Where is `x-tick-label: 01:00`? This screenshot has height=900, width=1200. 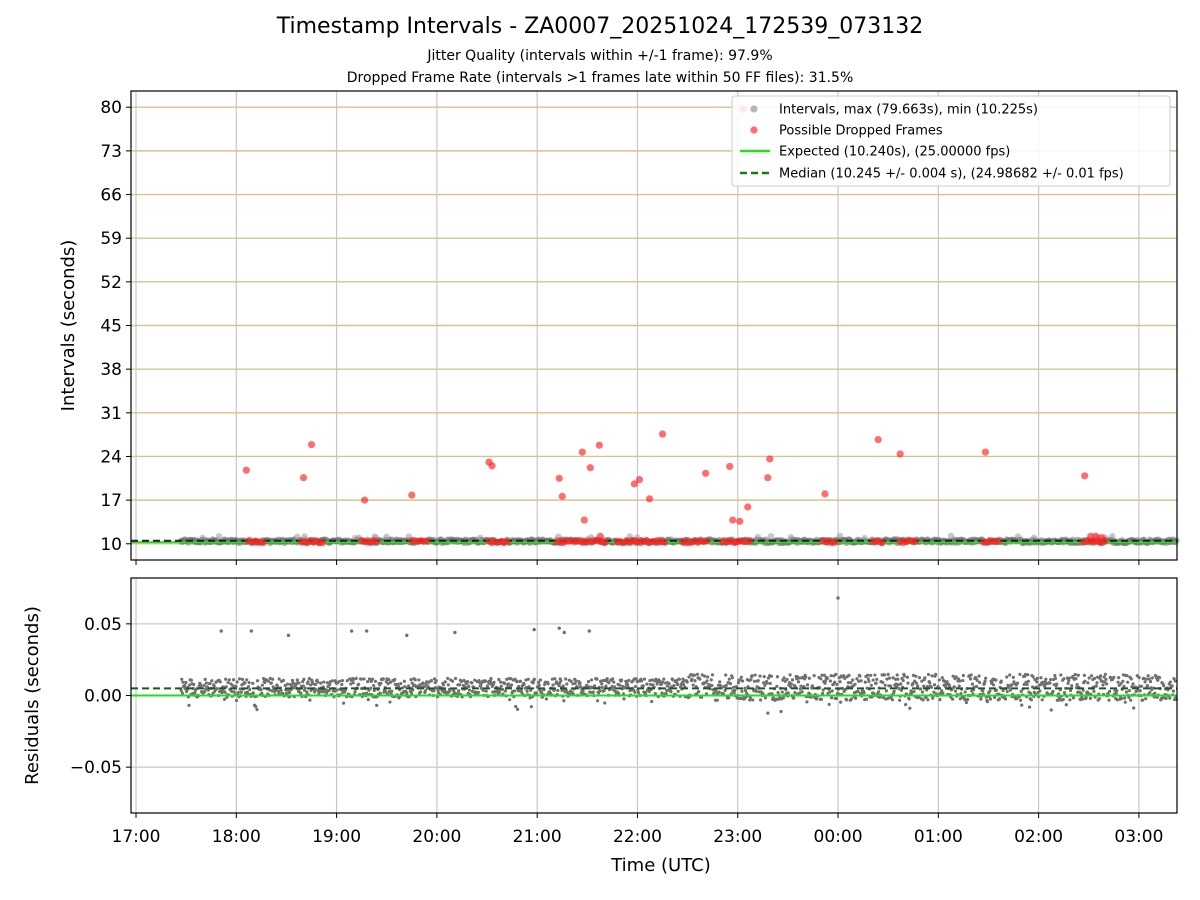
x-tick-label: 01:00 is located at coordinates (938, 837).